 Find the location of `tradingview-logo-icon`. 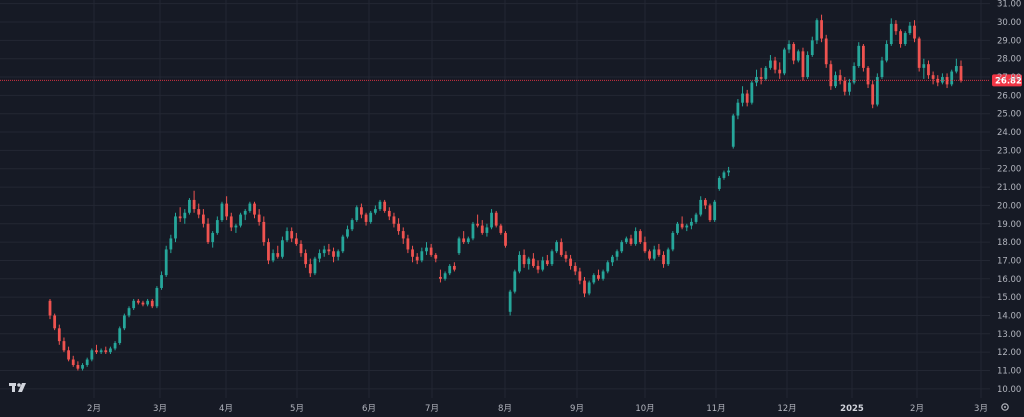

tradingview-logo-icon is located at coordinates (17, 387).